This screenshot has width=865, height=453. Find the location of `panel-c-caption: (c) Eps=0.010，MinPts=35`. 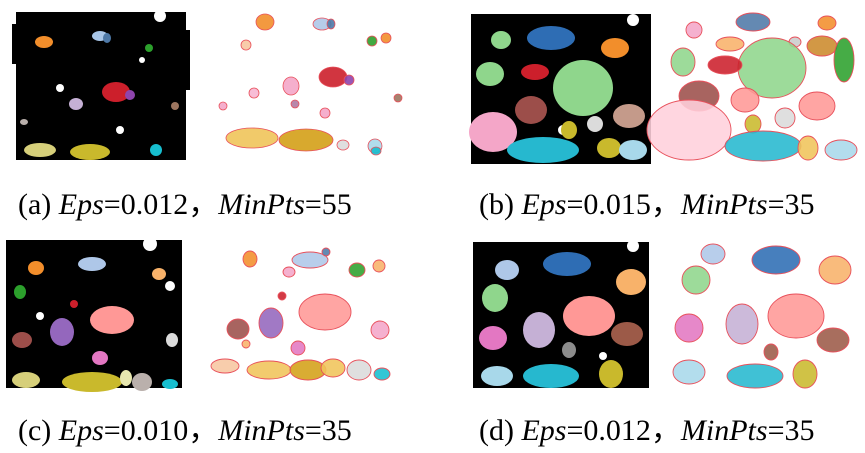

panel-c-caption: (c) Eps=0.010，MinPts=35 is located at coordinates (185, 431).